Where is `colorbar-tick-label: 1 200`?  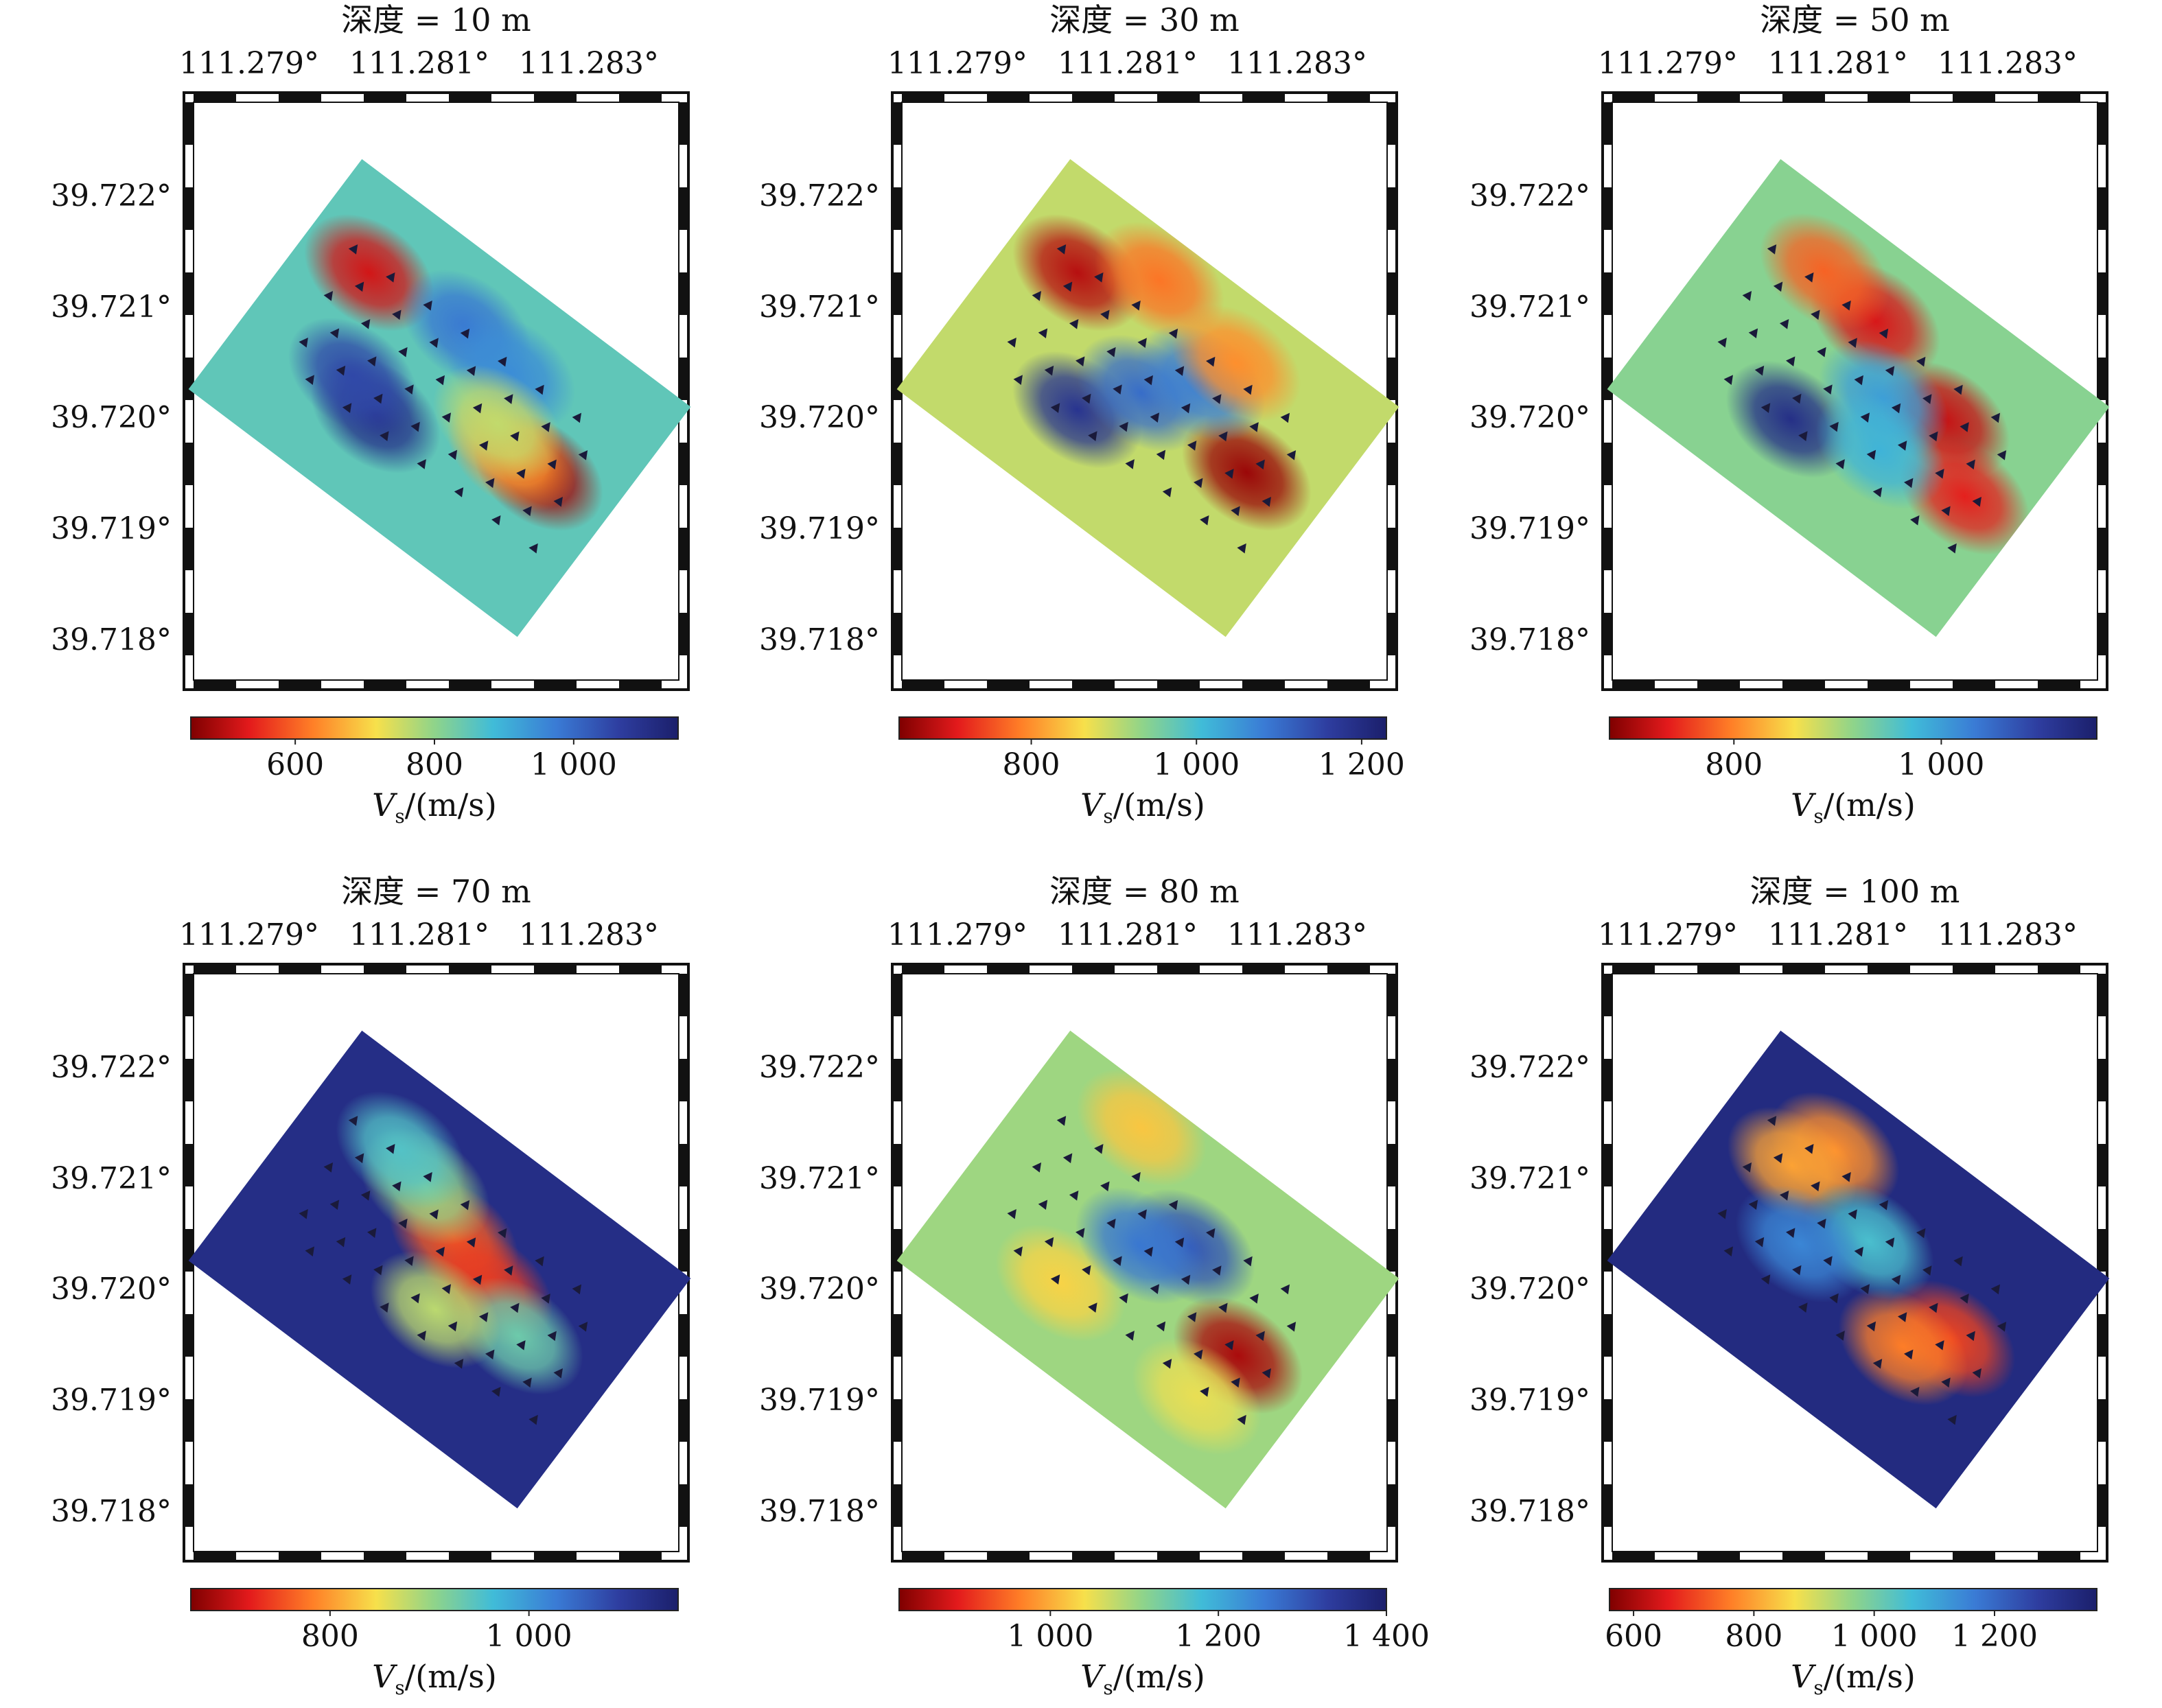 colorbar-tick-label: 1 200 is located at coordinates (1361, 764).